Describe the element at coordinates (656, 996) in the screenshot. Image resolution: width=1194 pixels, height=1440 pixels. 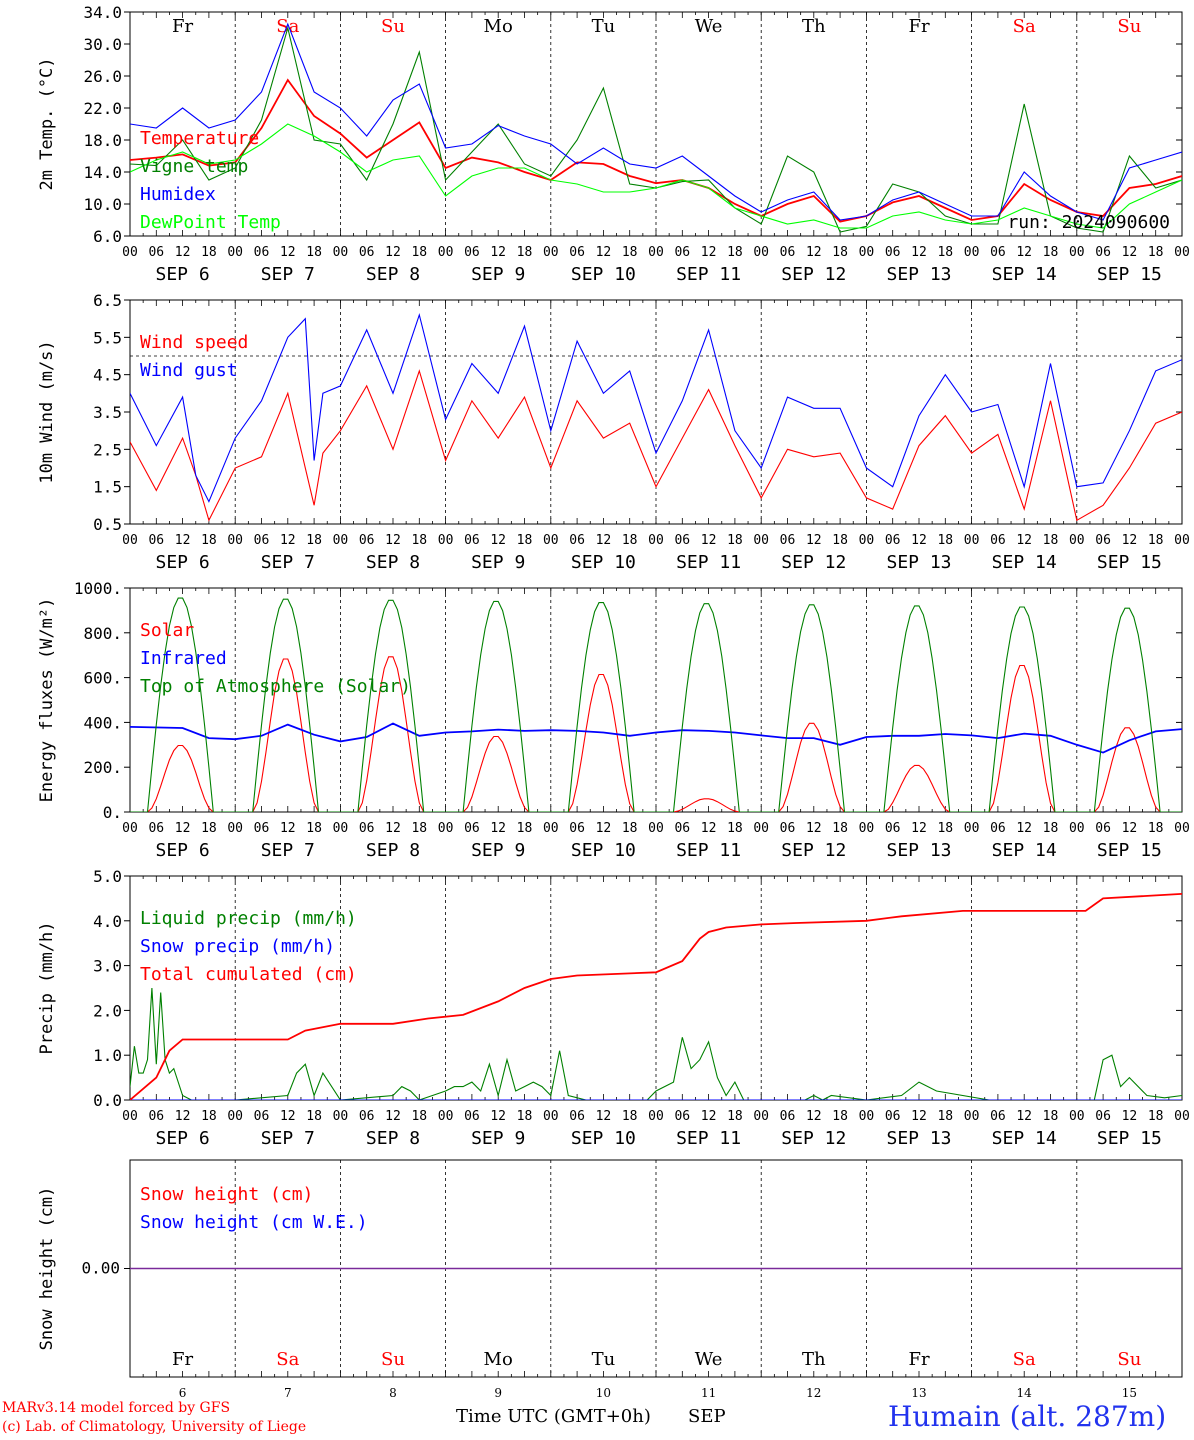
I see `series-total-cumulated-cm` at that location.